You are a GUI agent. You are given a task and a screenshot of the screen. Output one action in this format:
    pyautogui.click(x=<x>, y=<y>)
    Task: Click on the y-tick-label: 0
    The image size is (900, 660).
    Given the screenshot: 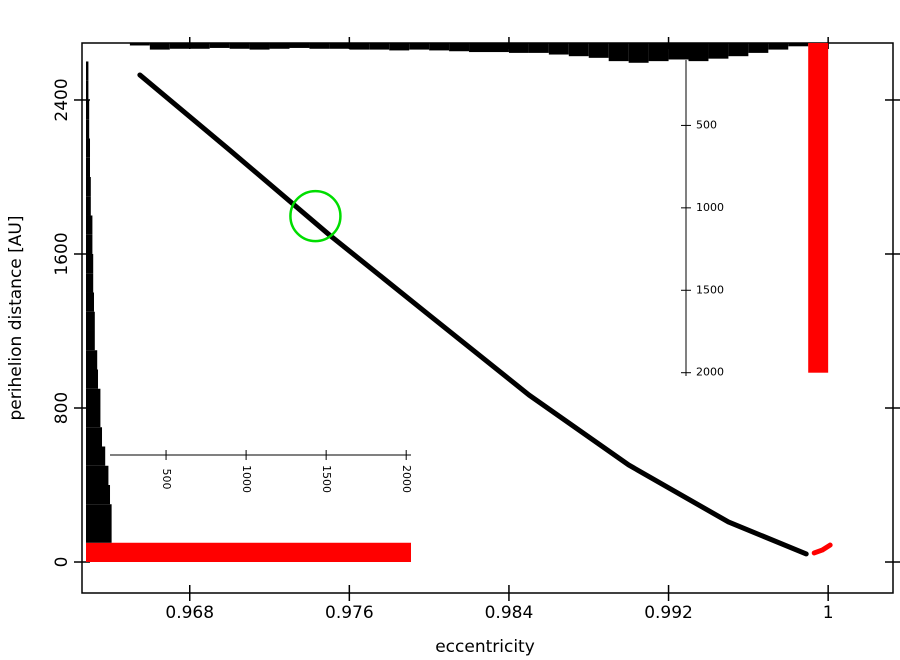 What is the action you would take?
    pyautogui.click(x=62, y=562)
    